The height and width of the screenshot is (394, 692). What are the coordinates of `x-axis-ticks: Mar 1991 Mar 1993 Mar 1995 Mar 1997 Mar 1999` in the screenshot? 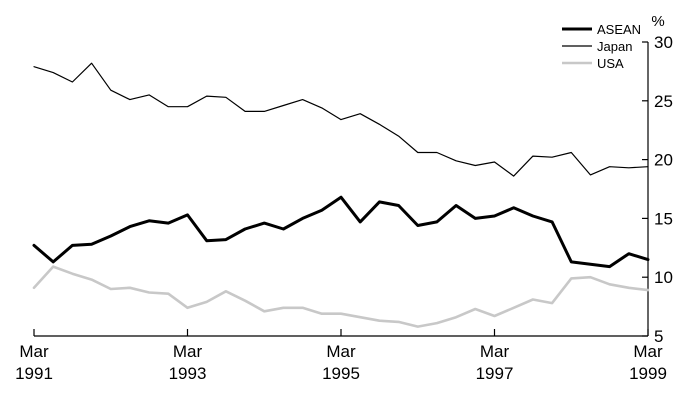 It's located at (341, 356).